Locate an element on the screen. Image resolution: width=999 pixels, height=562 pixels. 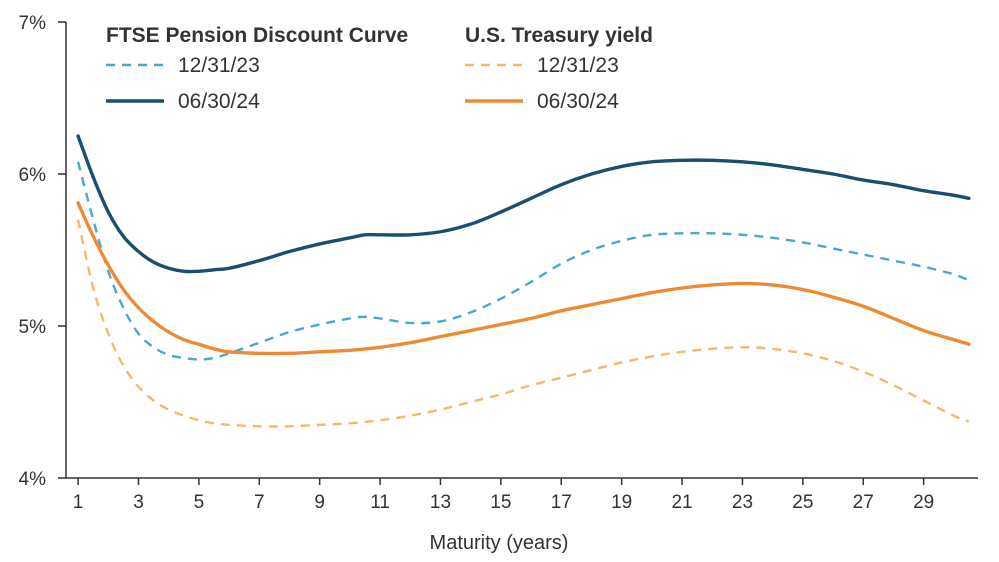
x-tick-label: 21 is located at coordinates (681, 502).